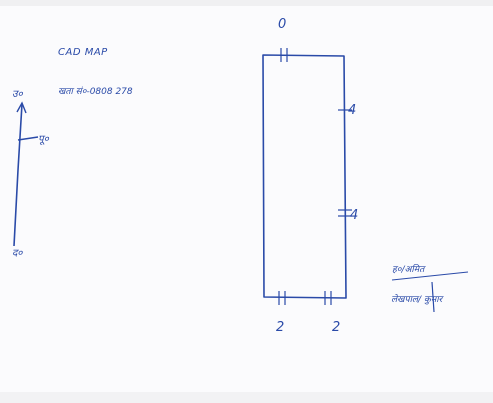 Image resolution: width=493 pixels, height=403 pixels. I want to click on khata-number: खता सं०-0808 278, so click(95, 92).